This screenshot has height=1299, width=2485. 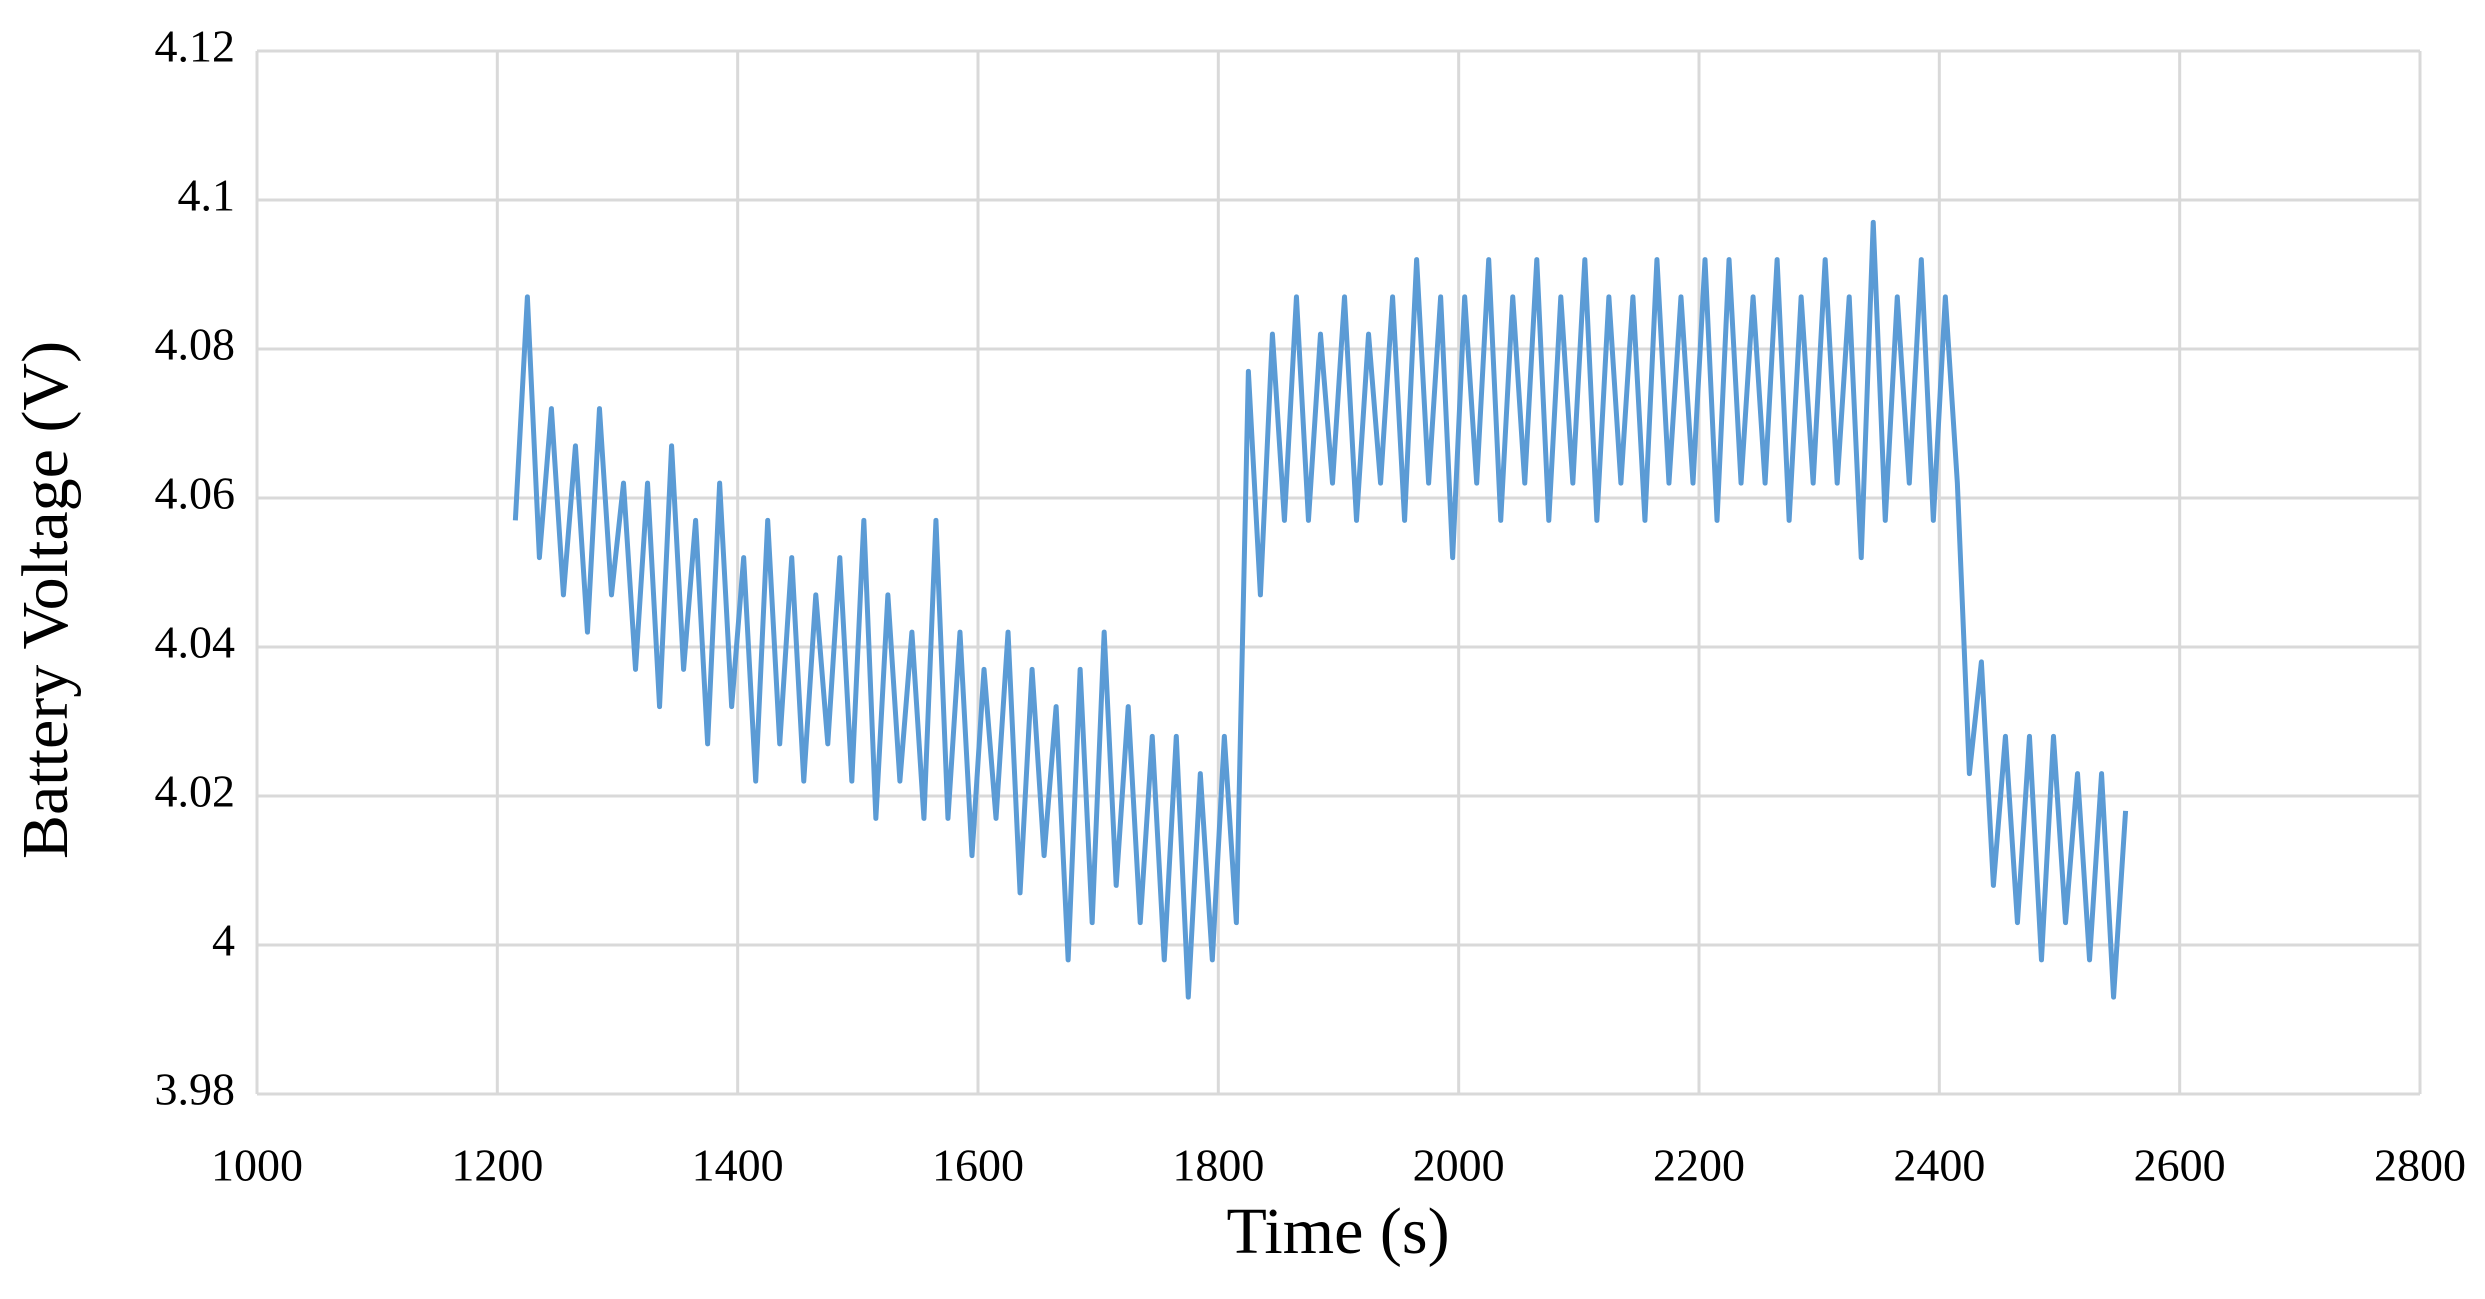 I want to click on y-tick-label: 4.1, so click(x=207, y=195).